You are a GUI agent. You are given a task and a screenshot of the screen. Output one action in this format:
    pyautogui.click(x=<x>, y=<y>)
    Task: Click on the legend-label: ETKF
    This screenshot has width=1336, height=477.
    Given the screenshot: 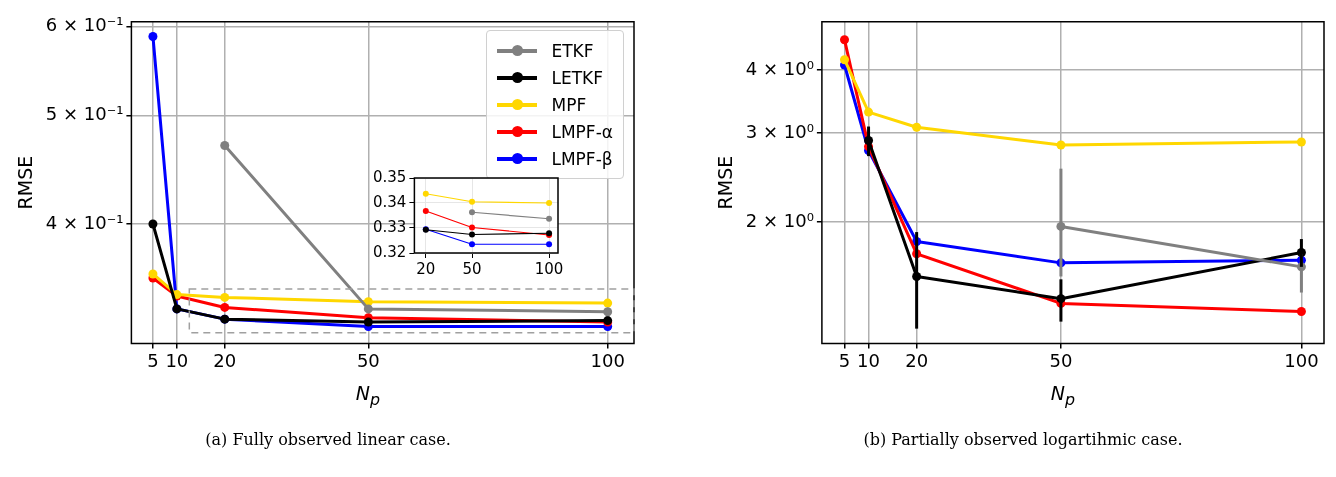 What is the action you would take?
    pyautogui.click(x=572, y=50)
    